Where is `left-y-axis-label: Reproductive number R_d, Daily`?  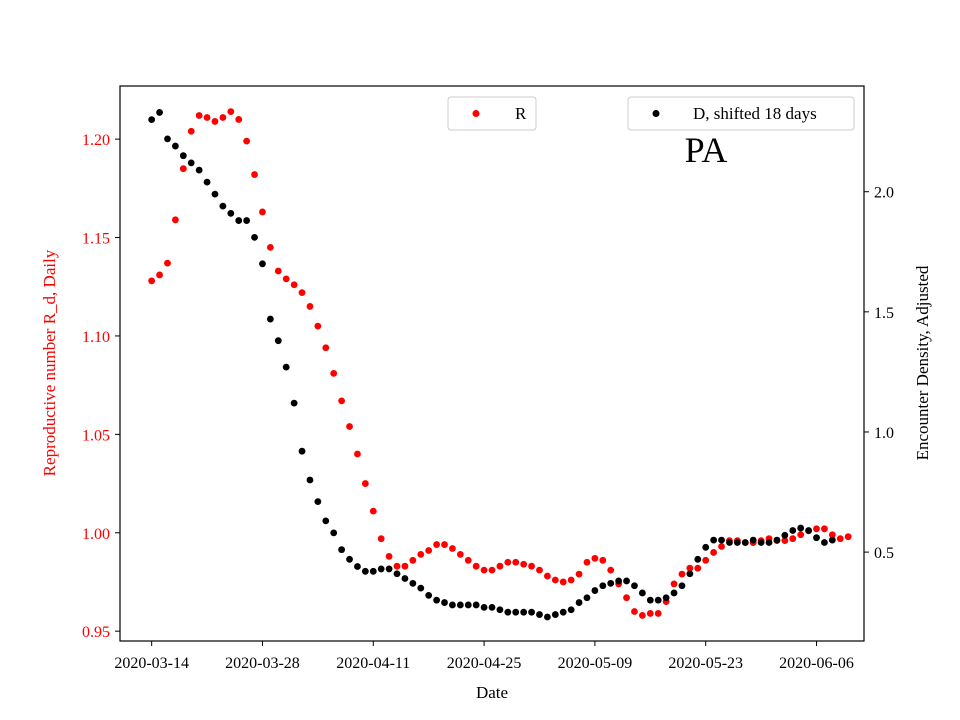 left-y-axis-label: Reproductive number R_d, Daily is located at coordinates (49, 362).